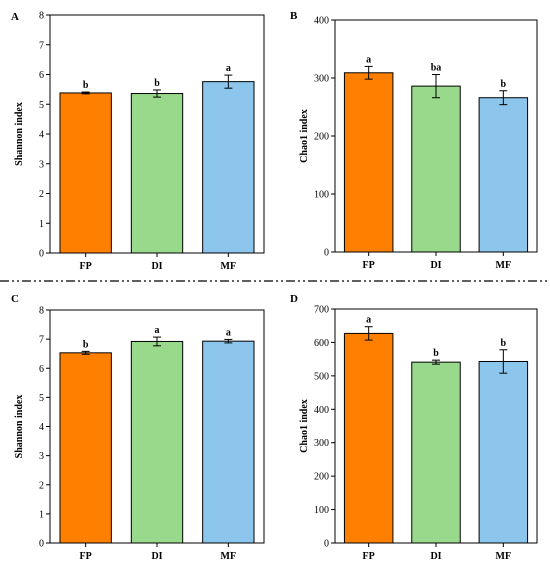 This screenshot has height=564, width=550. I want to click on significance-letter: ba, so click(436, 68).